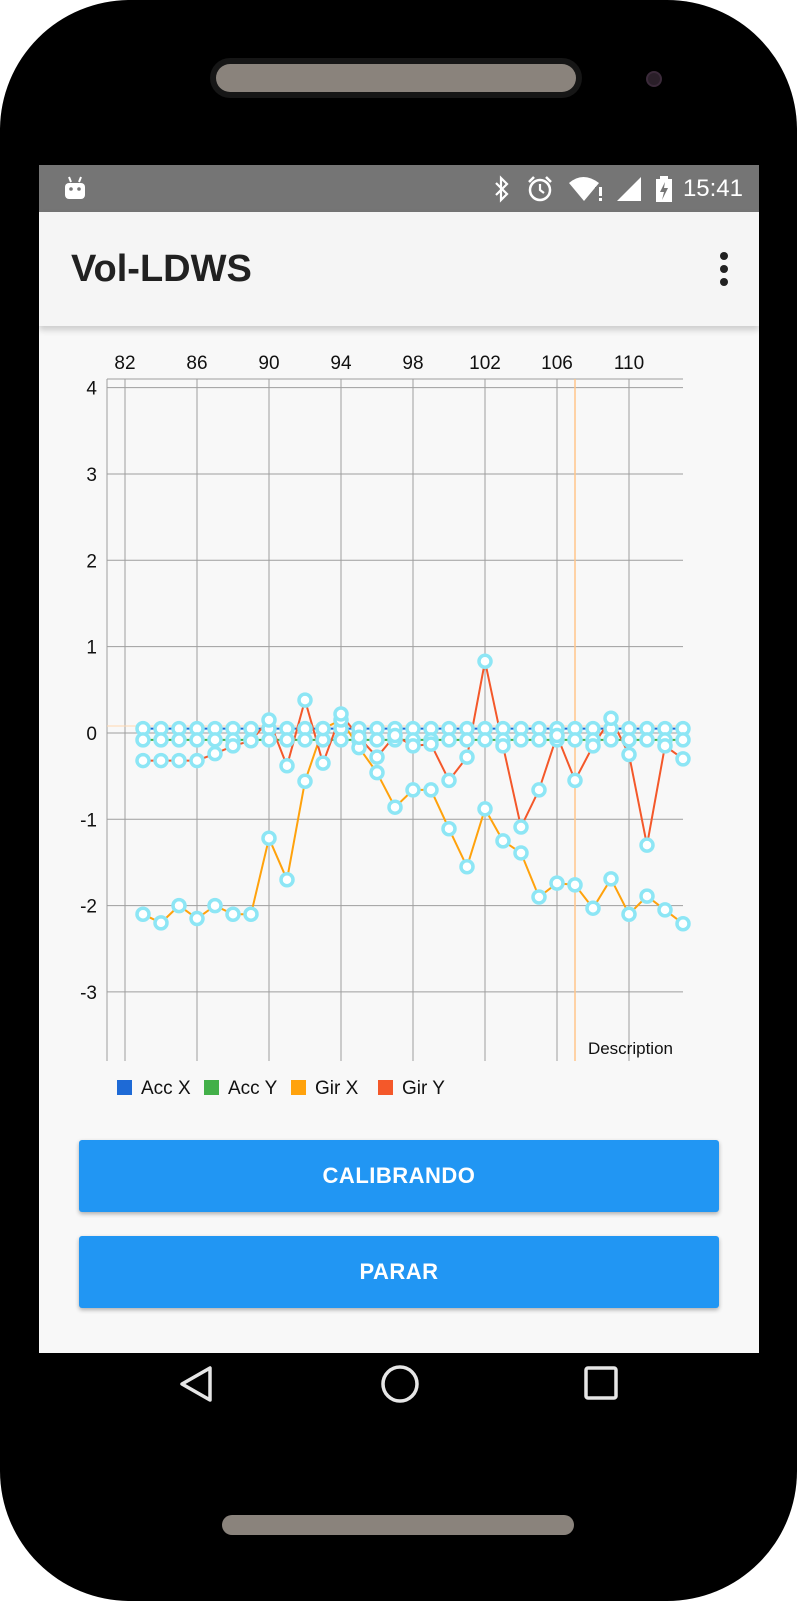 This screenshot has height=1601, width=797. I want to click on android-debug-icon, so click(75, 187).